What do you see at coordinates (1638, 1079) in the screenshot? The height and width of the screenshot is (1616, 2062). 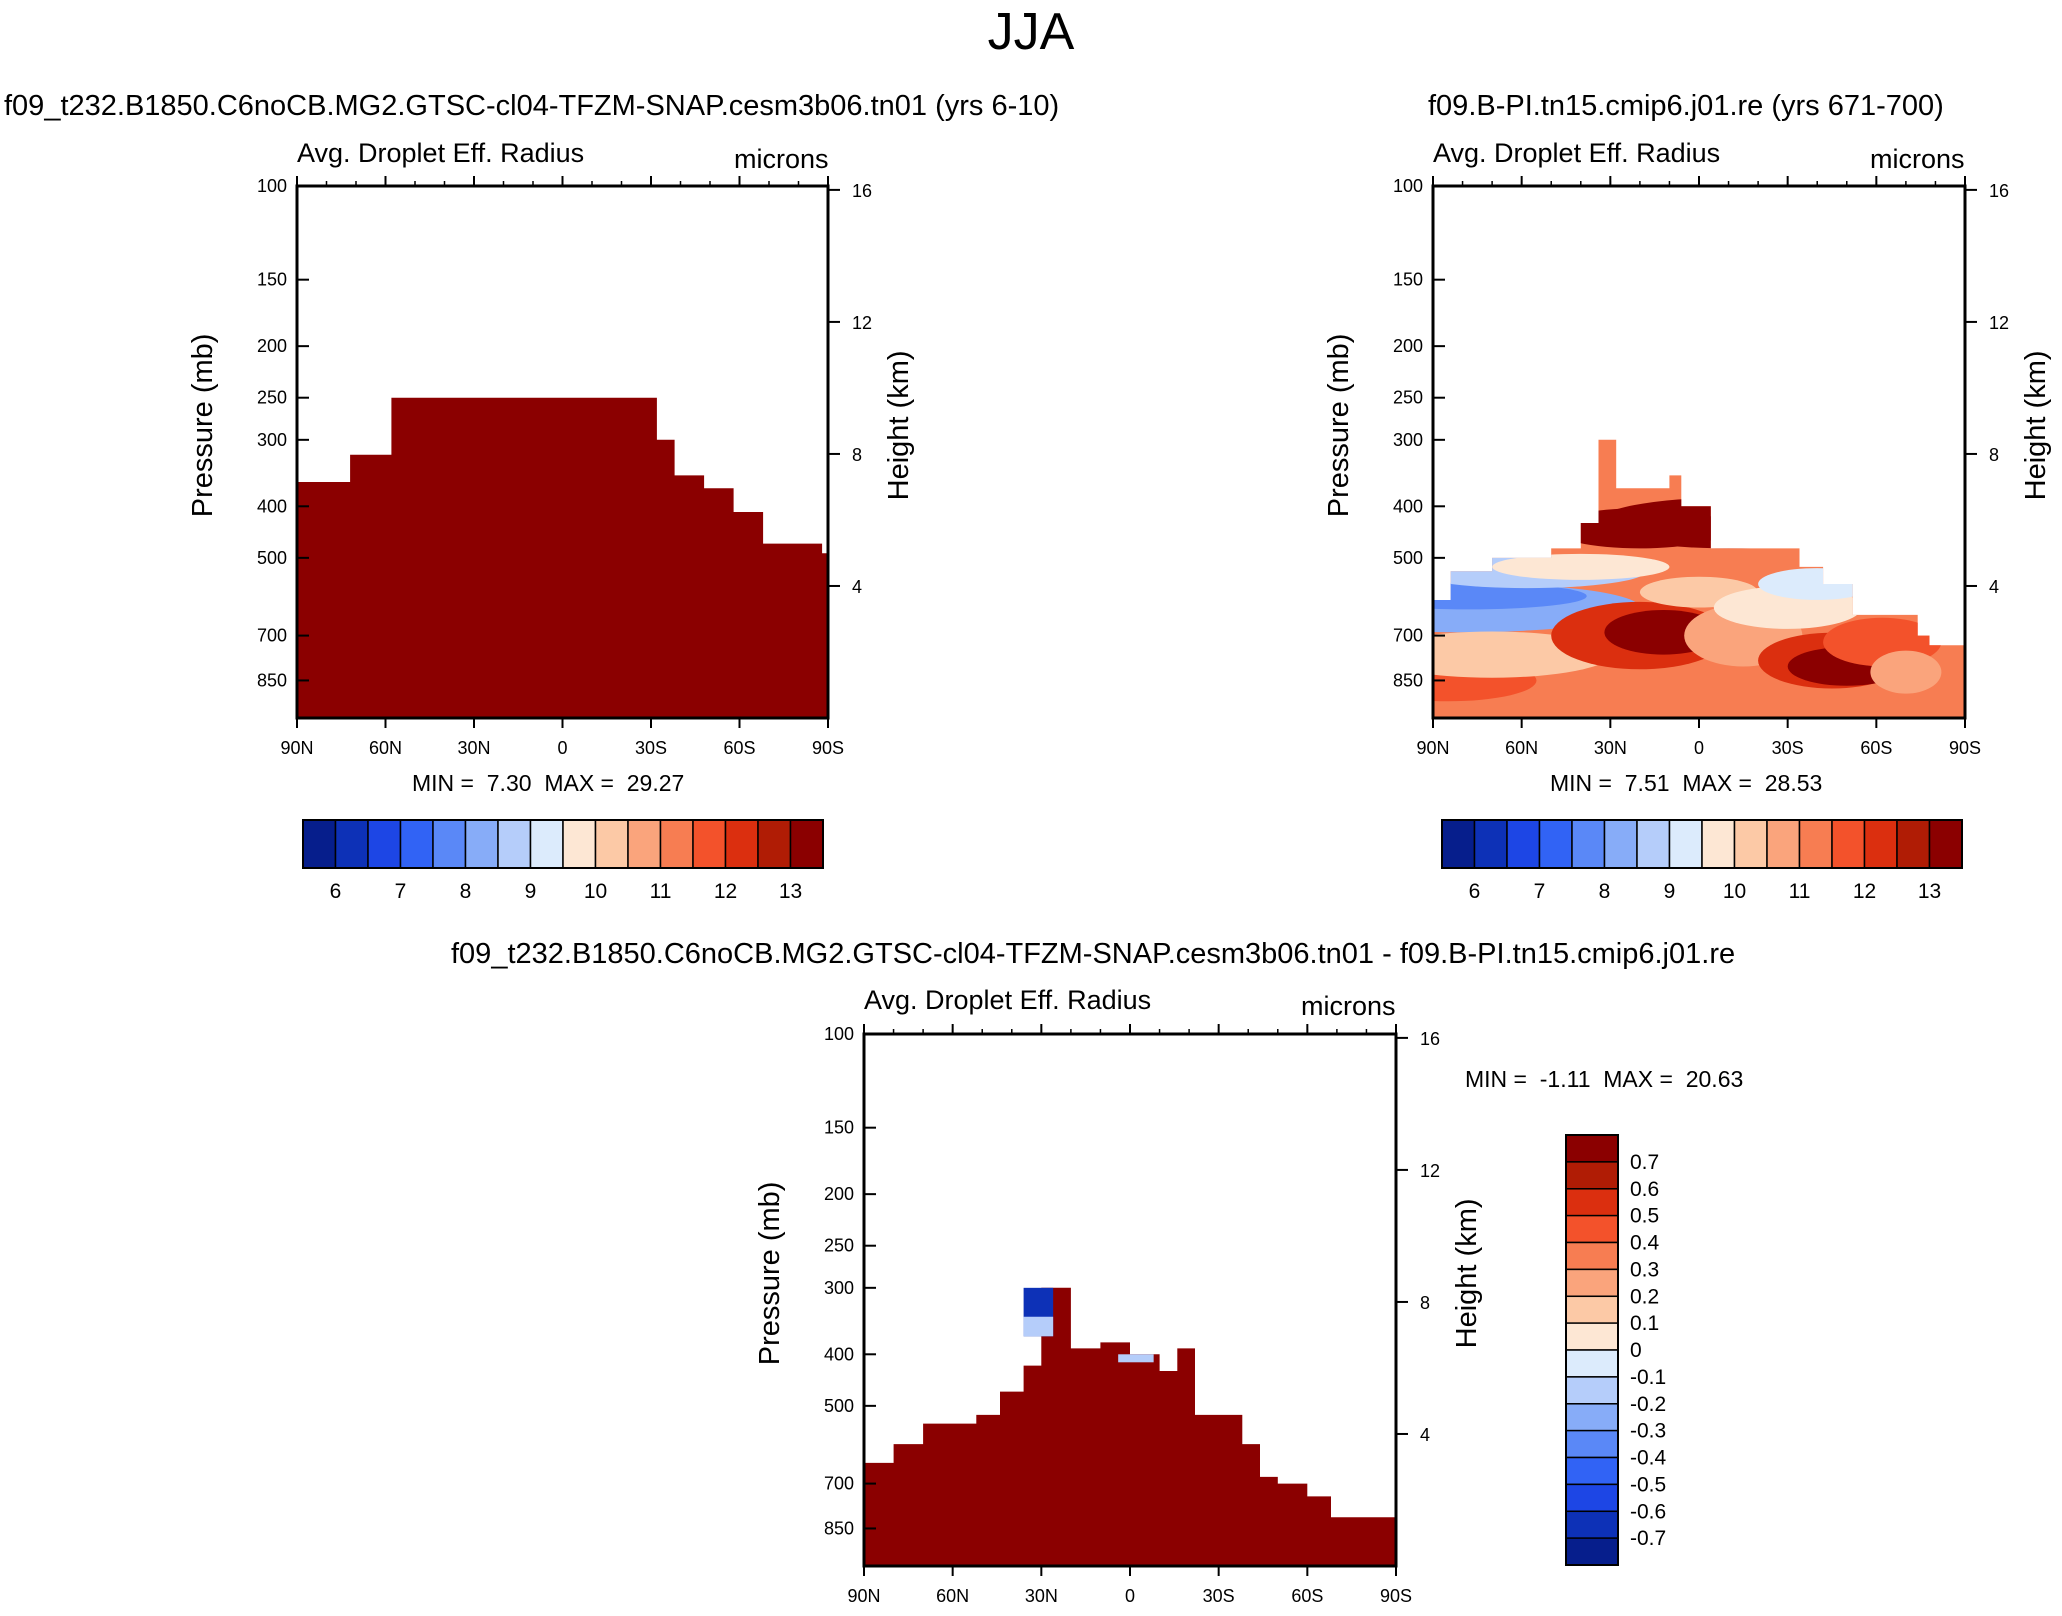 I see `panel3-max-label: MAX =` at bounding box center [1638, 1079].